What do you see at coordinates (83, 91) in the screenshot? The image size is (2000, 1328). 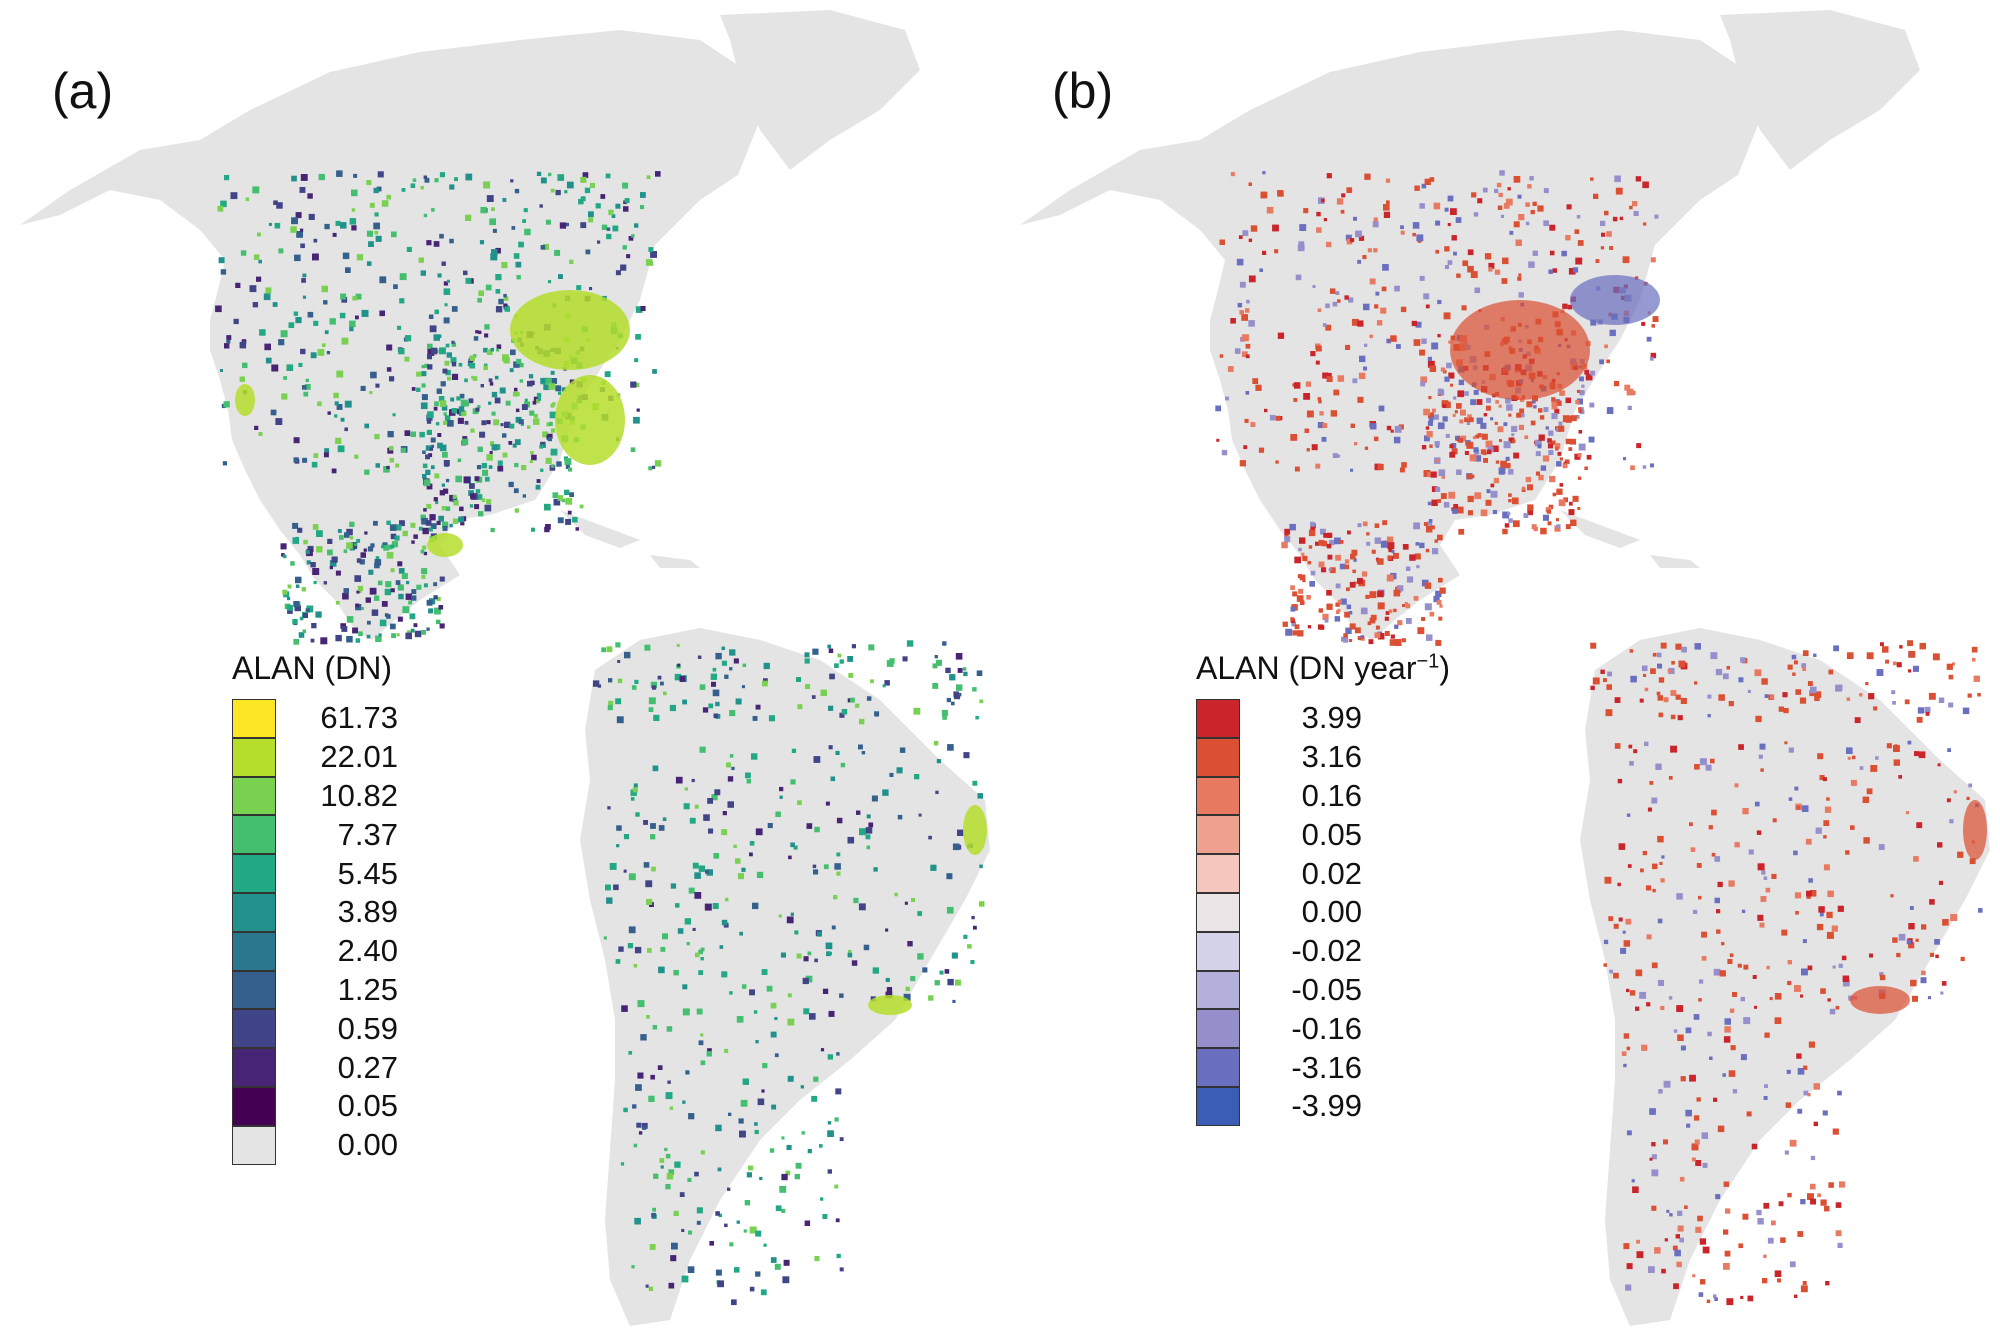 I see `panel-label: (a)` at bounding box center [83, 91].